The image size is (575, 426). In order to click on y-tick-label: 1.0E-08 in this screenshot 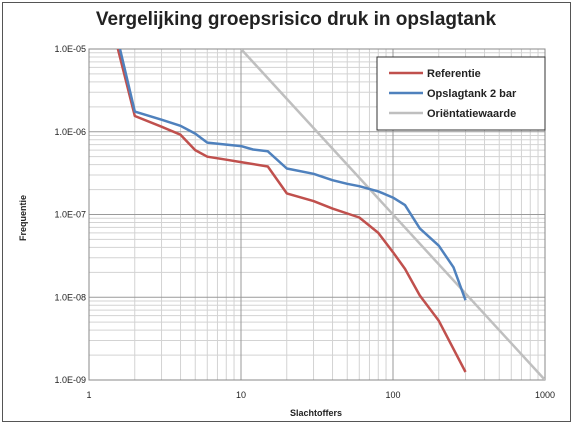, I will do `click(70, 297)`.